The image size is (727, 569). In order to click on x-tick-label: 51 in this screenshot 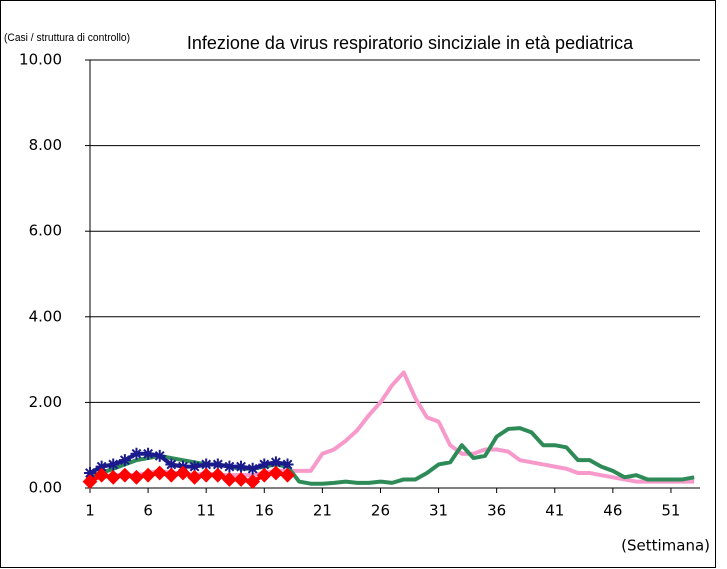, I will do `click(670, 511)`.